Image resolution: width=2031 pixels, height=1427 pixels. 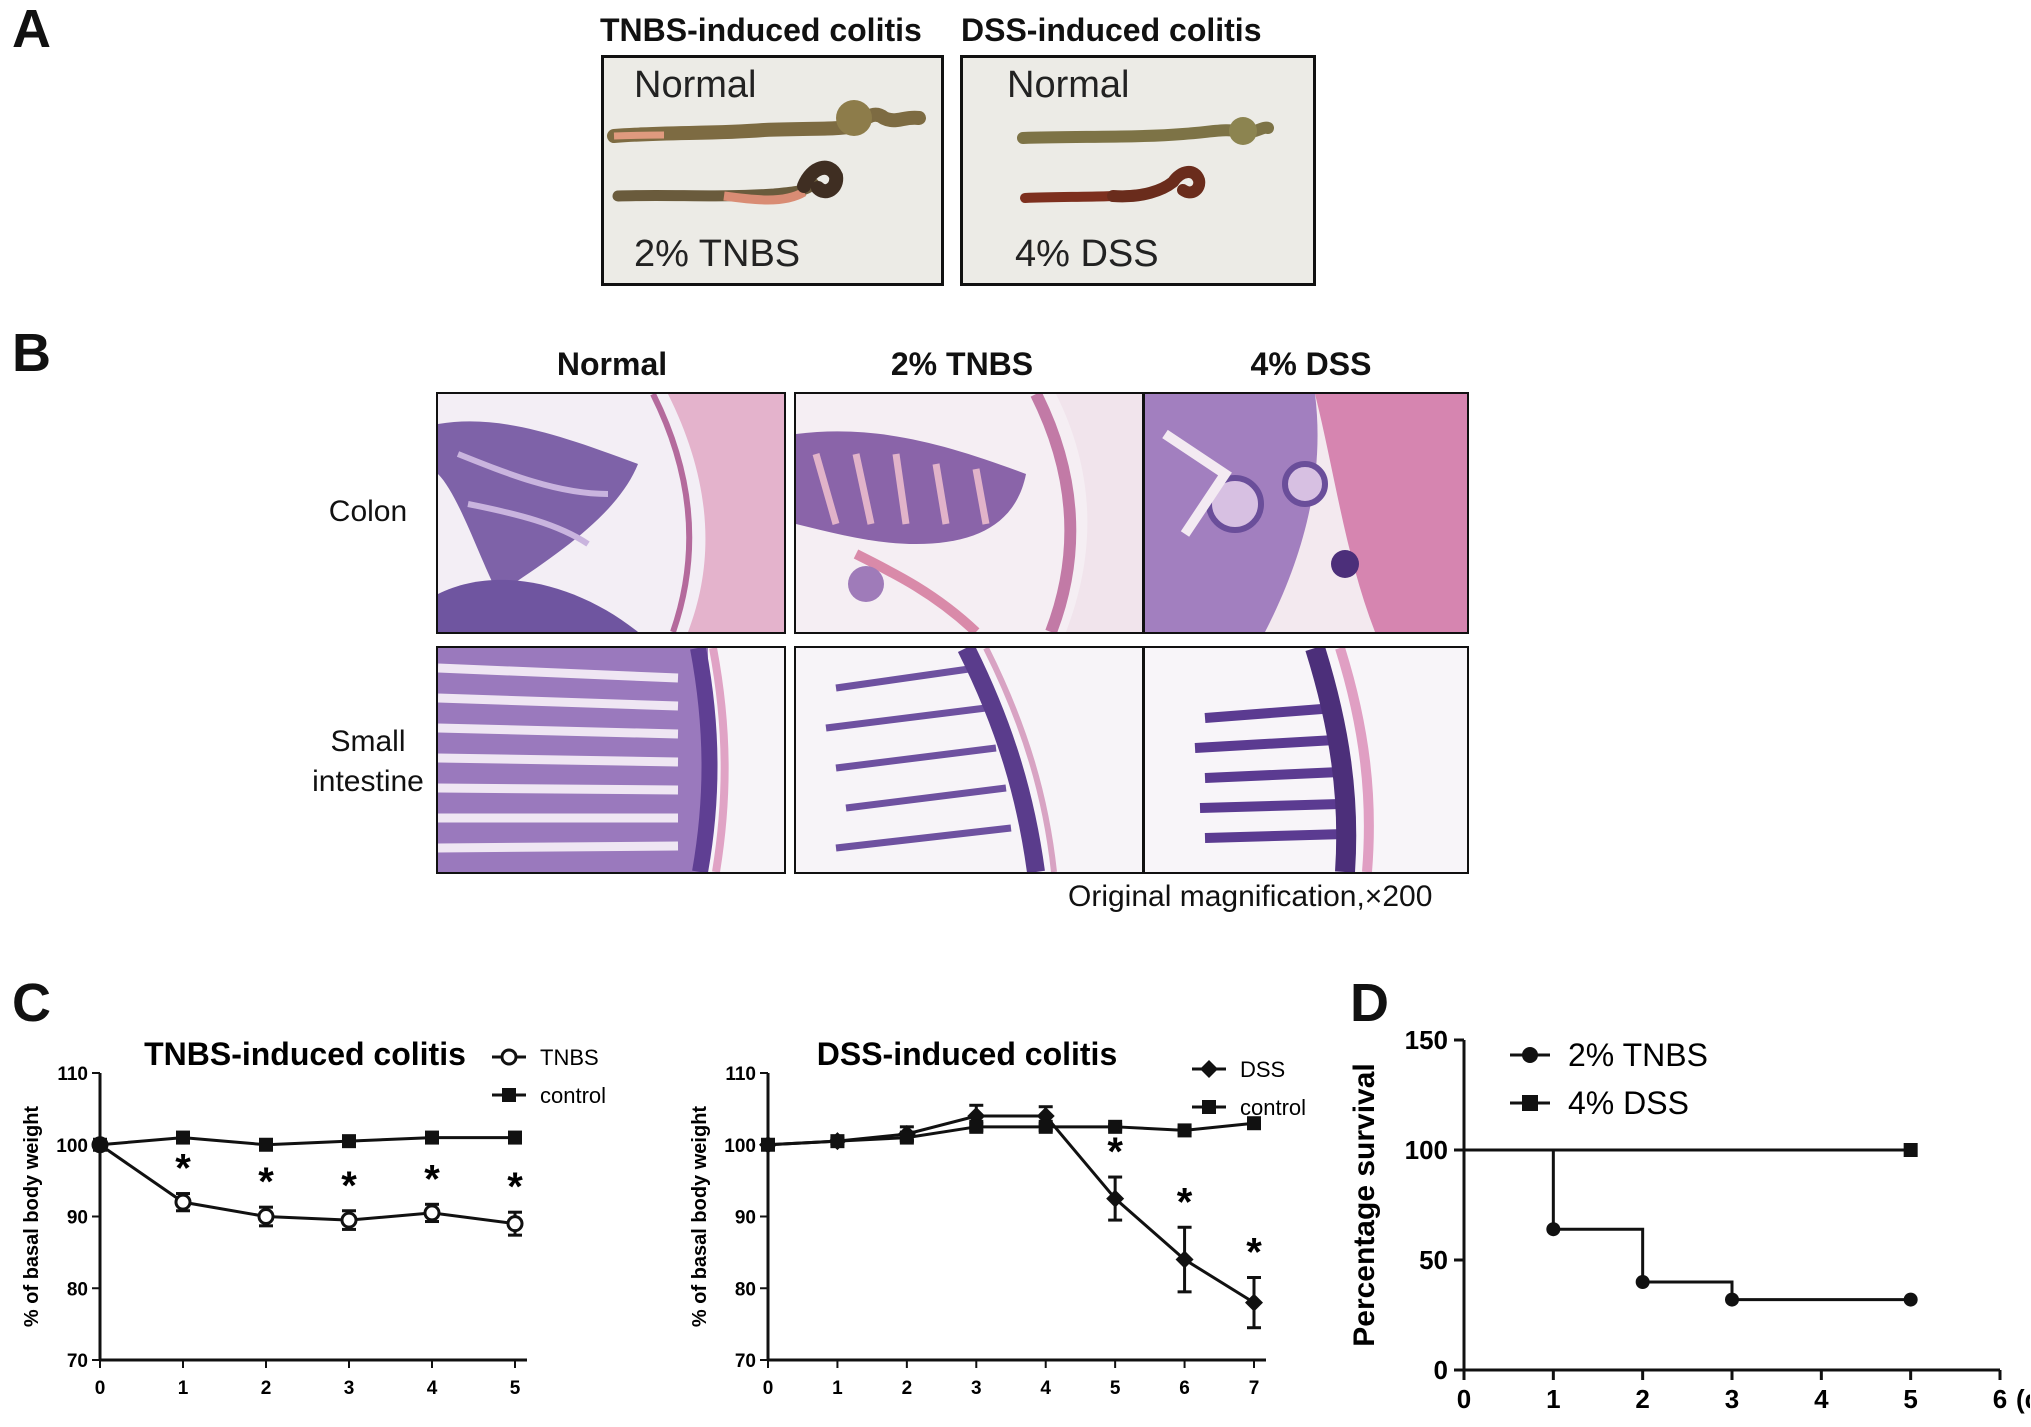 What do you see at coordinates (1311, 364) in the screenshot?
I see `histology-col-dss: 4% DSS` at bounding box center [1311, 364].